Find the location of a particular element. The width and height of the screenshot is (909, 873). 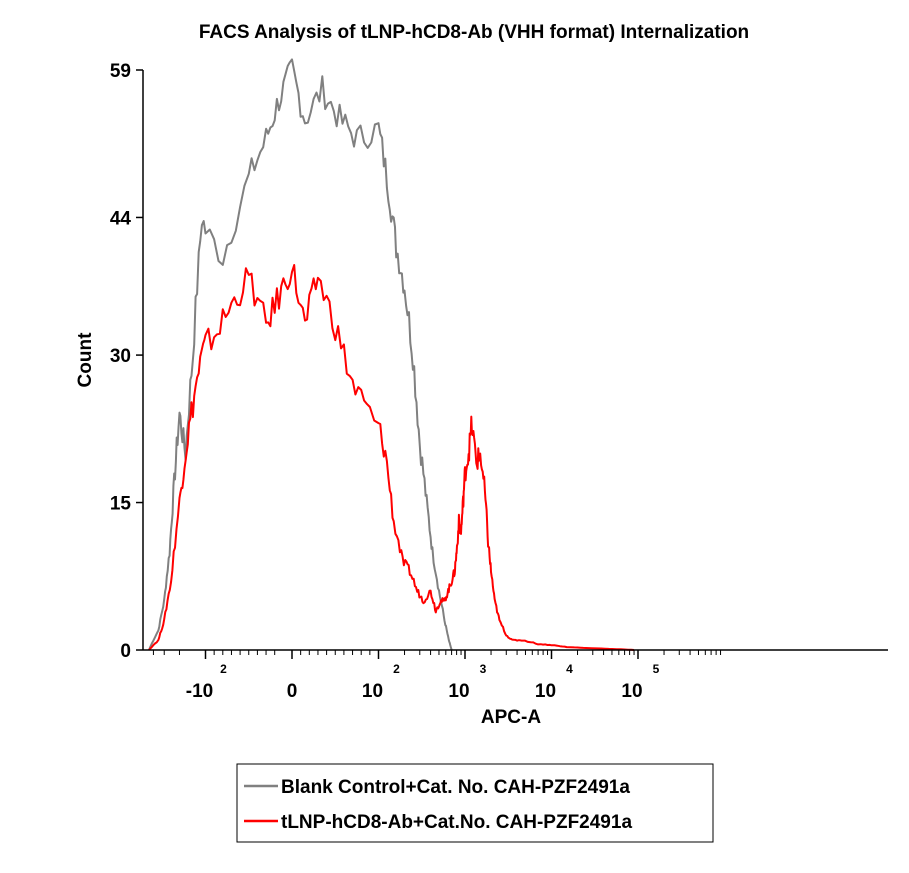

y-tick-label: 15 is located at coordinates (121, 504).